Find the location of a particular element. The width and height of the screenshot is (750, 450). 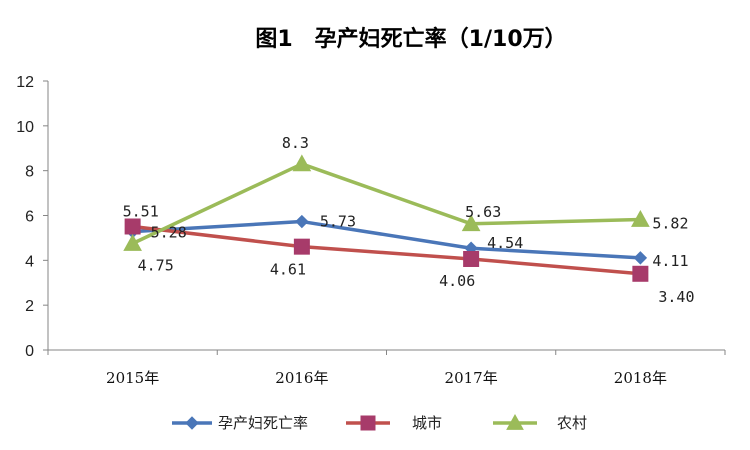

data-label-1-1: 4.61 is located at coordinates (288, 270).